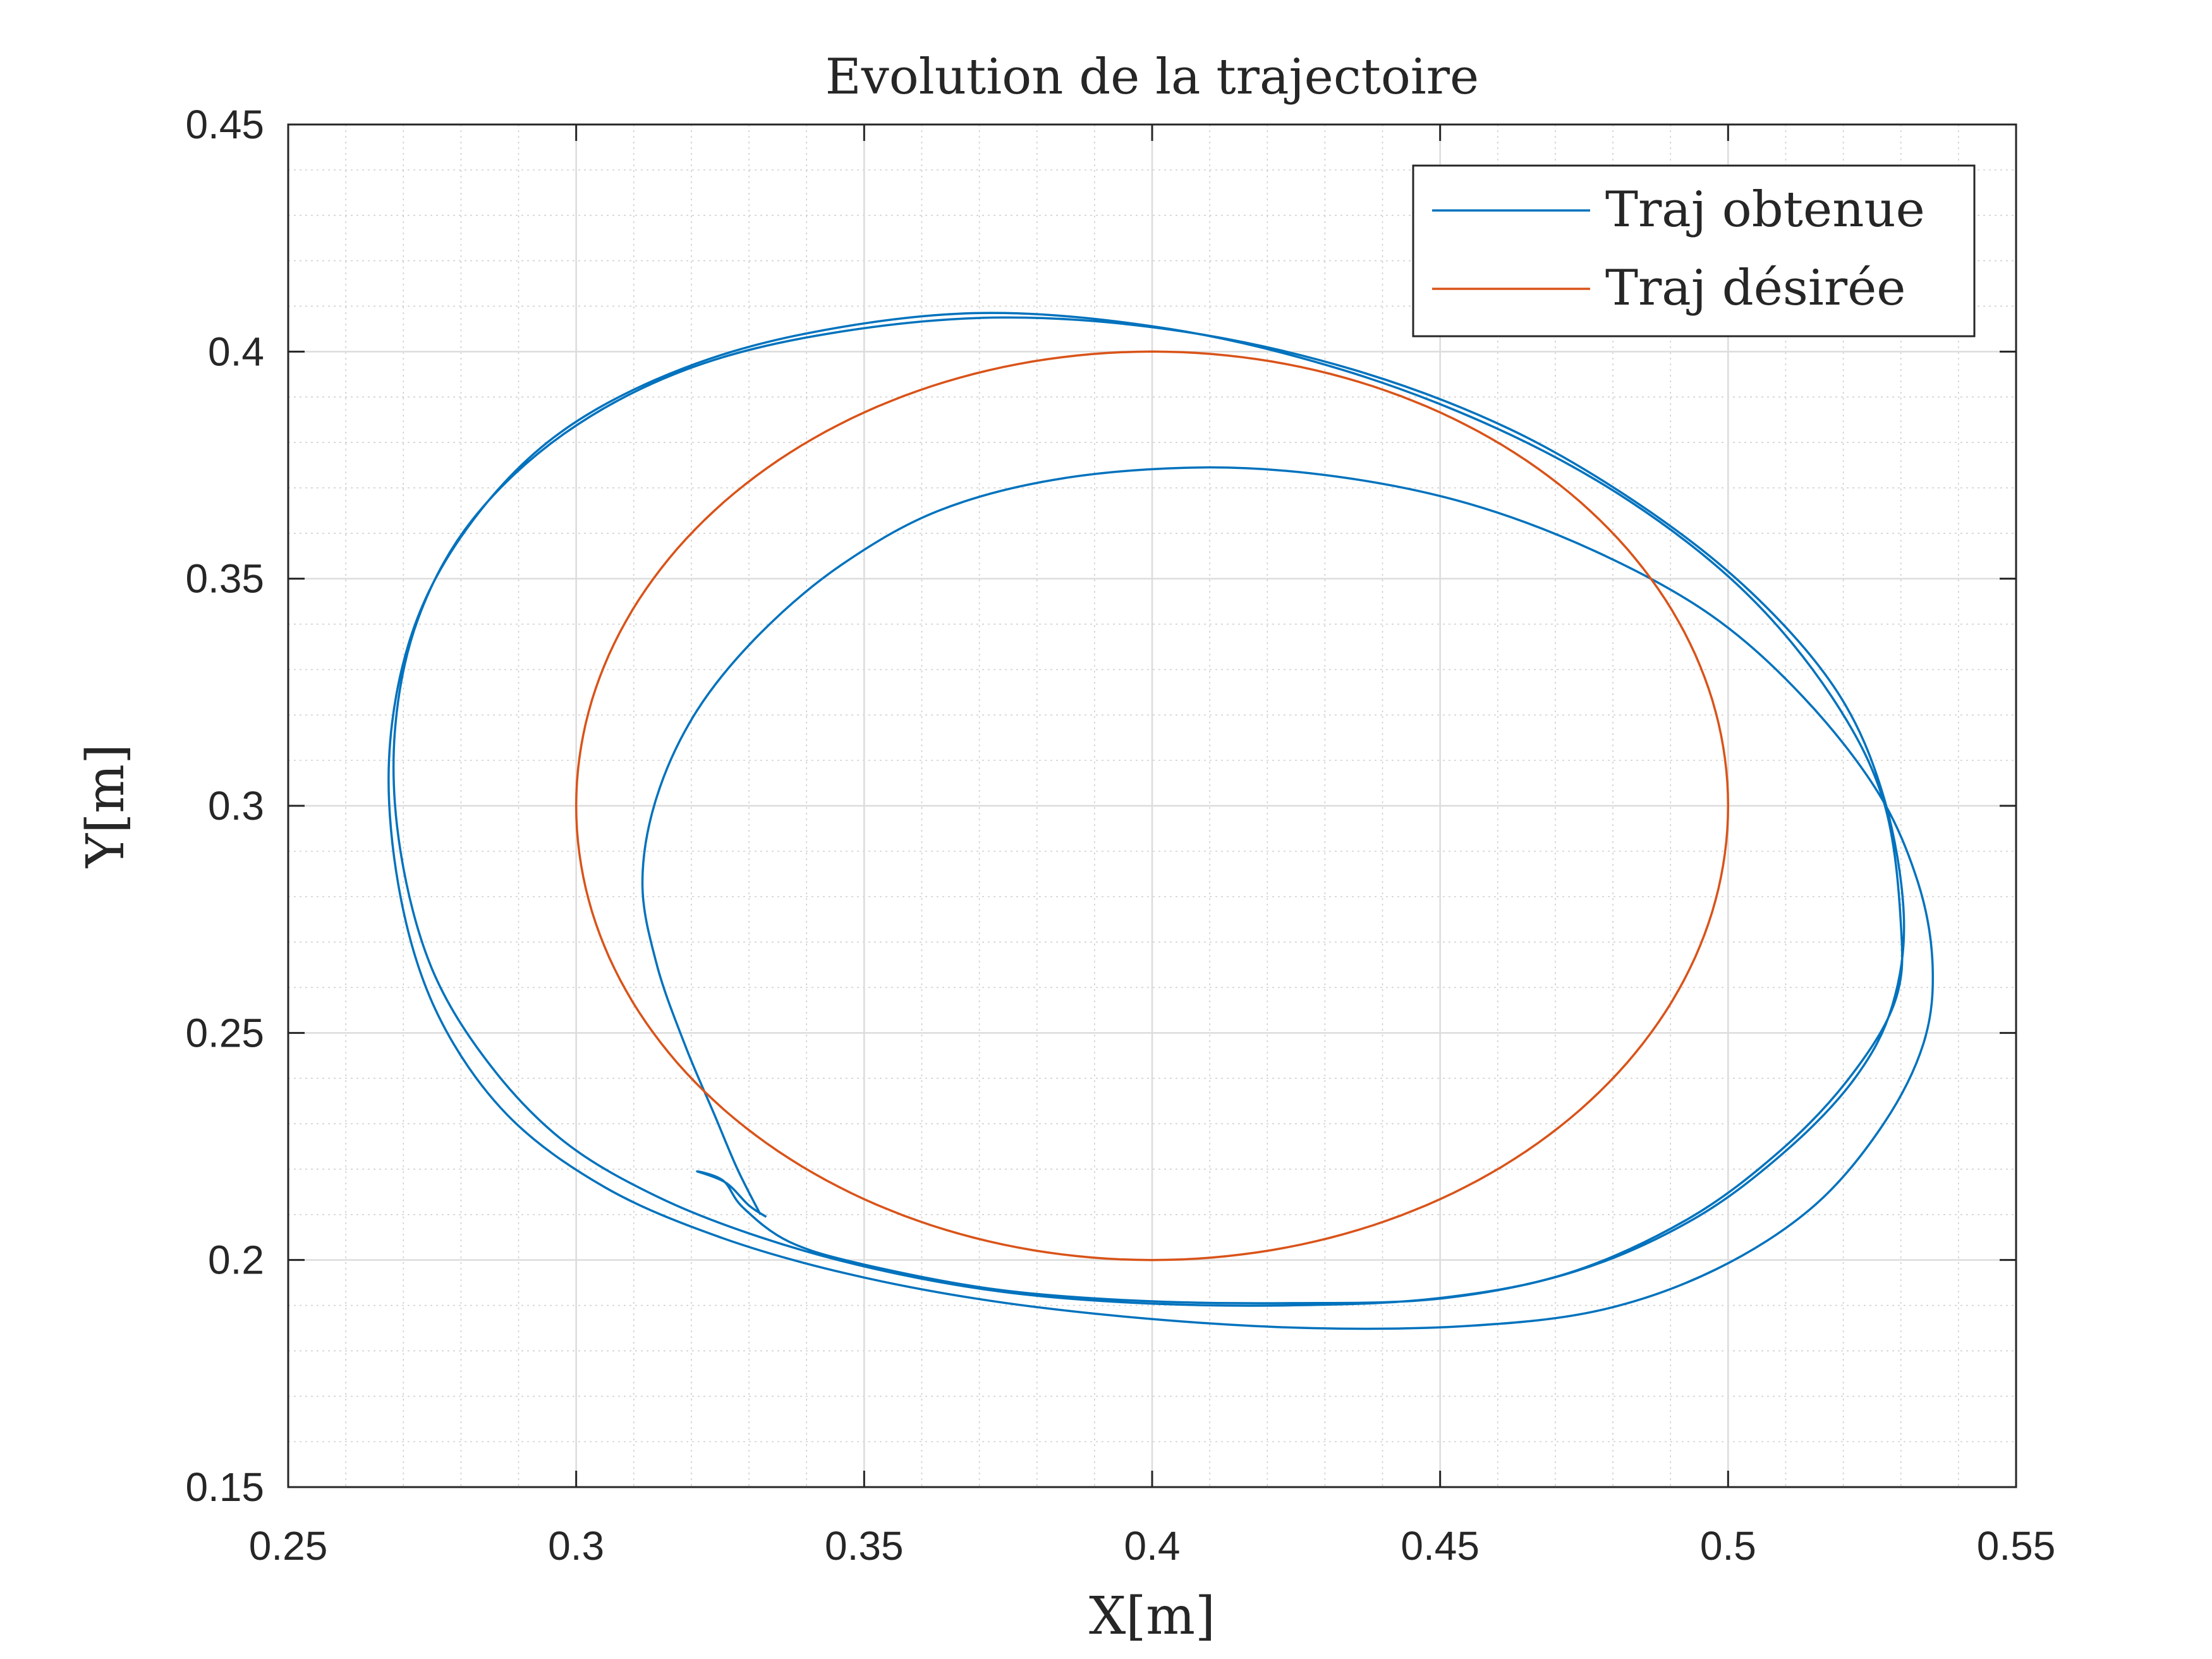  What do you see at coordinates (224, 1032) in the screenshot?
I see `y-tick-label: 0.25` at bounding box center [224, 1032].